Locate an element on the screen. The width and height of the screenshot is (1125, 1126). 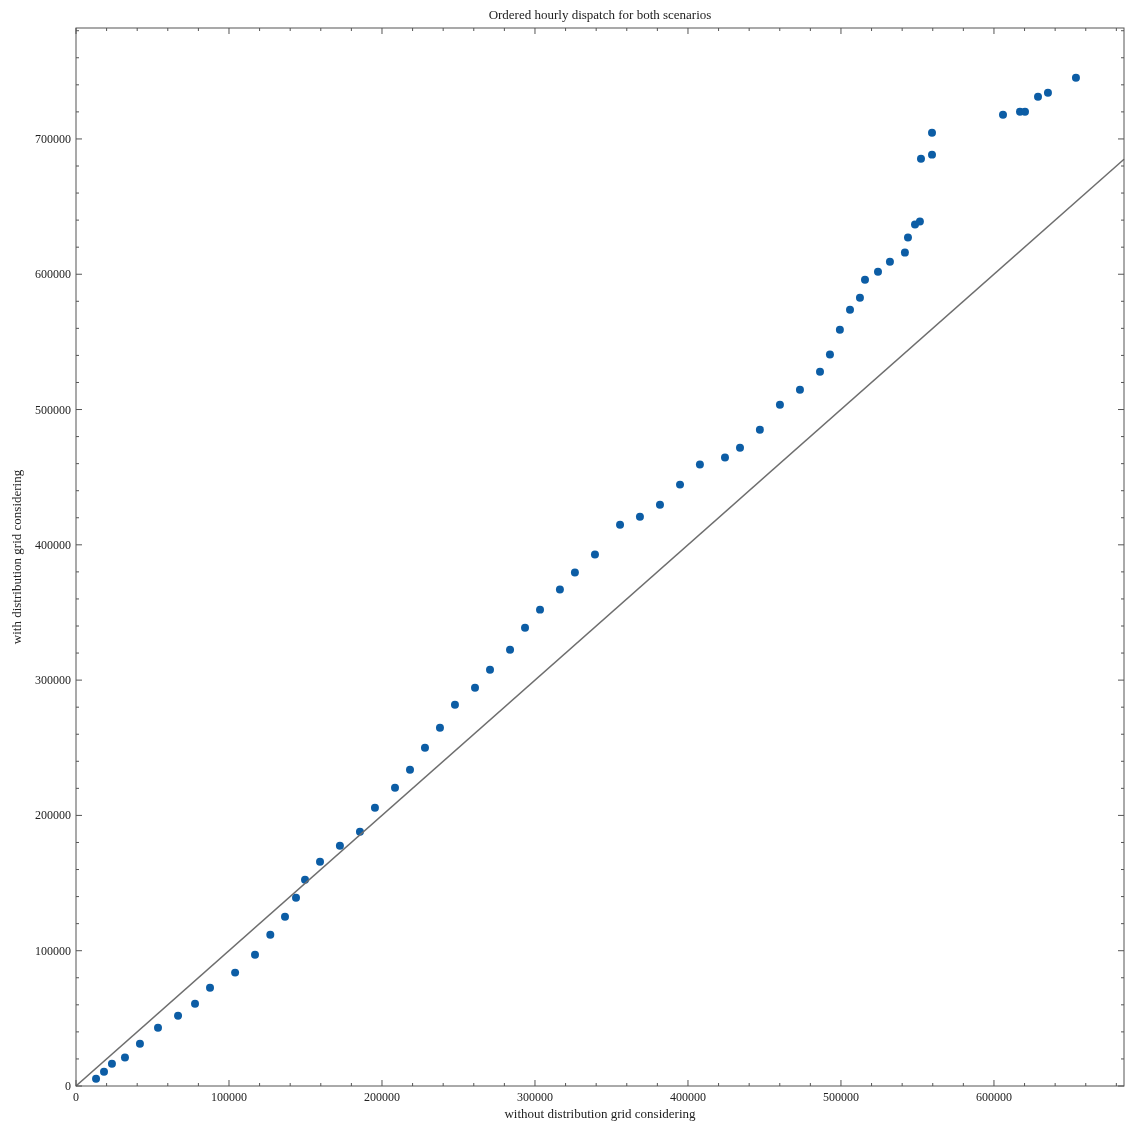
y-tick-label: 700000 is located at coordinates (53, 138).